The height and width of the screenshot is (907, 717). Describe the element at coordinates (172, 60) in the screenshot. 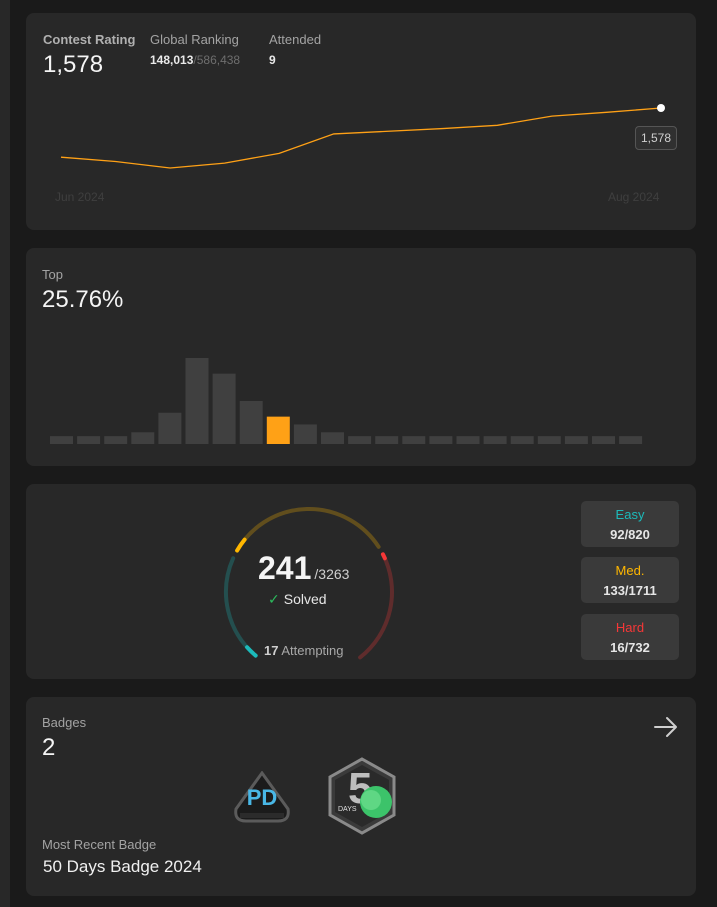

I see `ranking-number: 148,013` at that location.